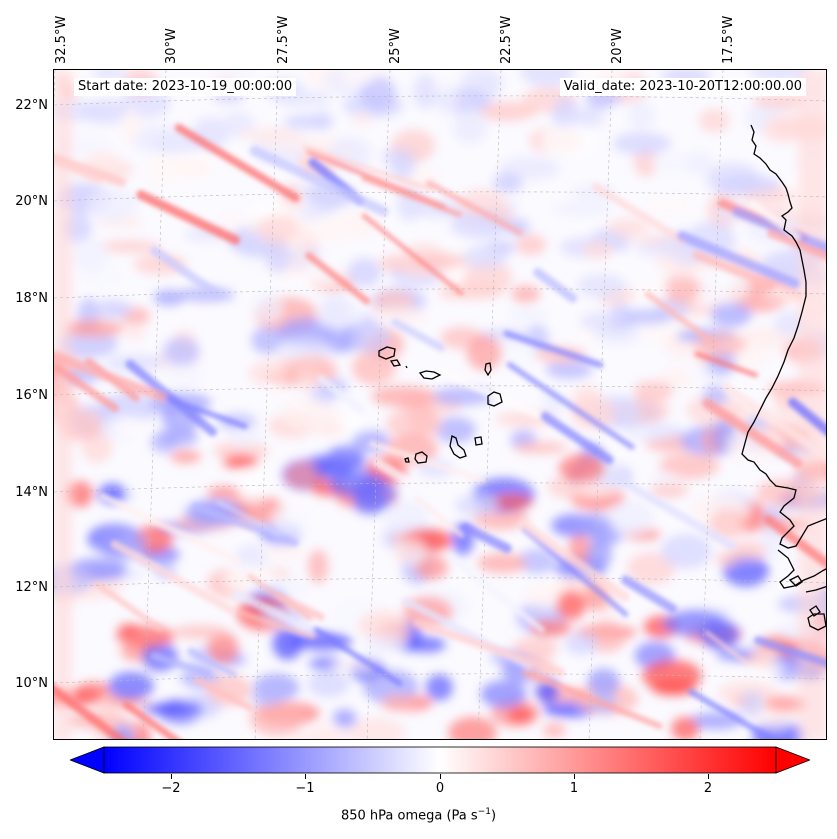 The image size is (837, 839). What do you see at coordinates (783, 377) in the screenshot?
I see `africa-coastline` at bounding box center [783, 377].